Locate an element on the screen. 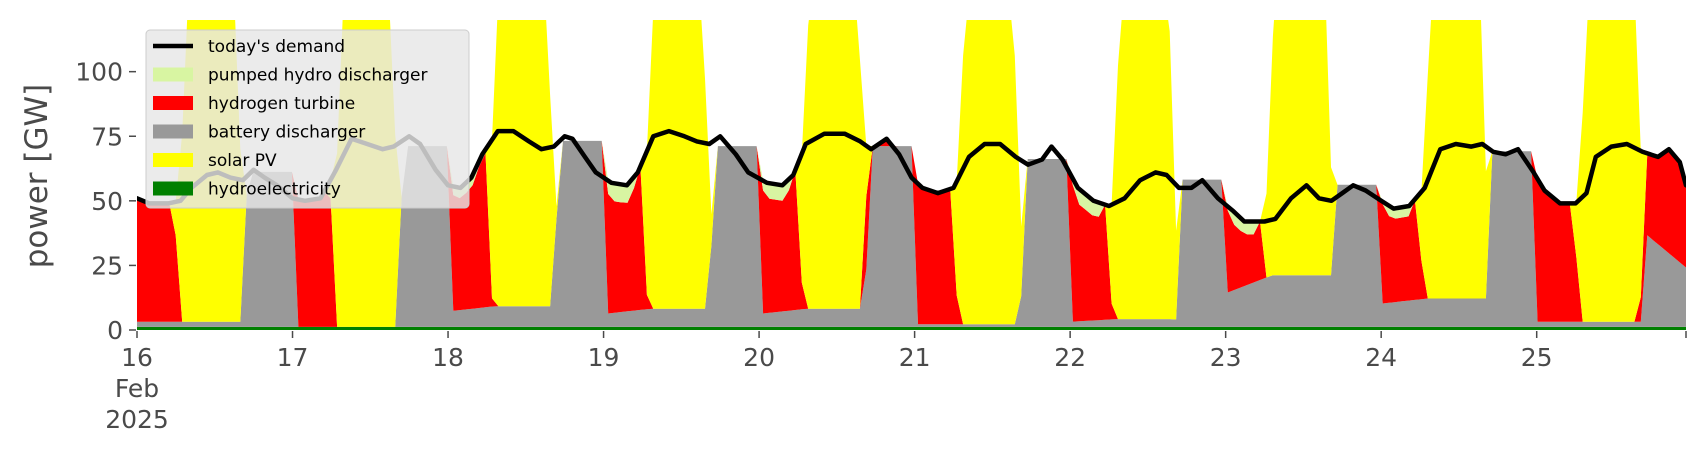 Image resolution: width=1706 pixels, height=460 pixels. y-tick-label: 50 is located at coordinates (107, 201).